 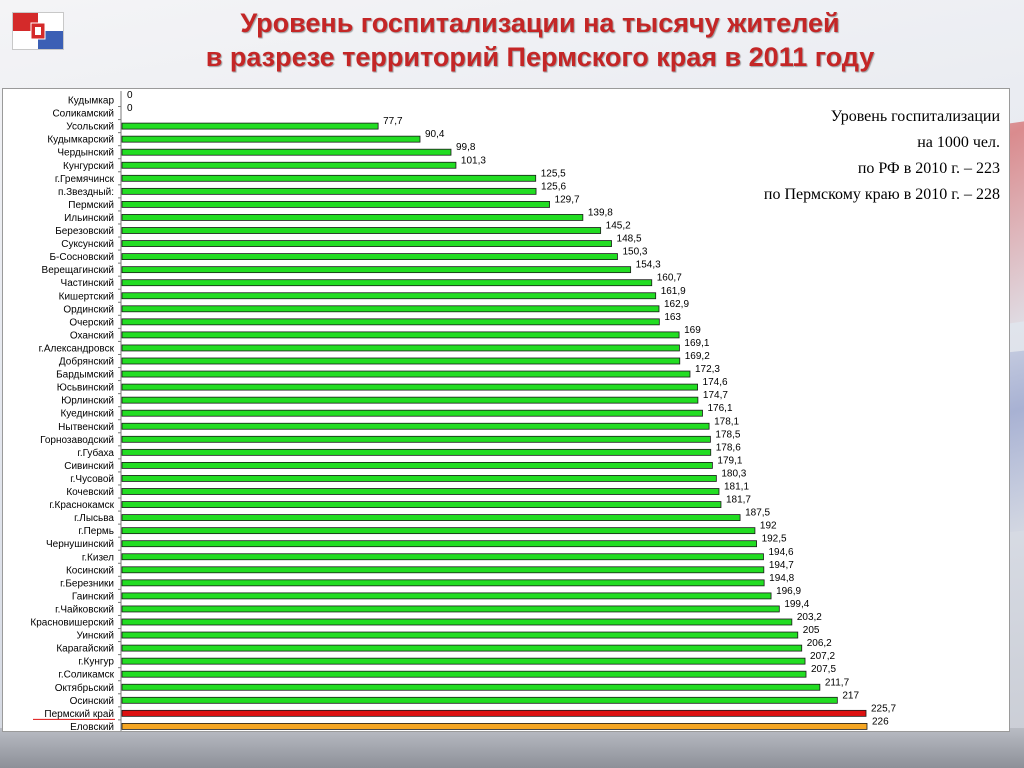 I want to click on data-label: 196,9, so click(x=788, y=591).